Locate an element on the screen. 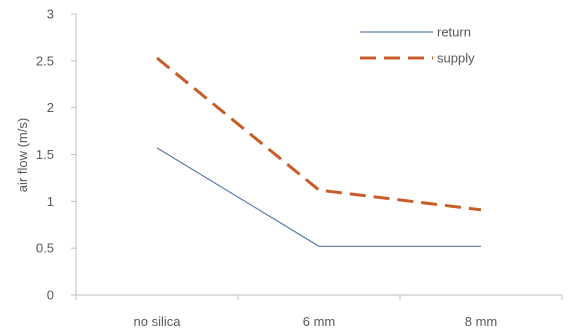  y-tick-label: 2 is located at coordinates (50, 107).